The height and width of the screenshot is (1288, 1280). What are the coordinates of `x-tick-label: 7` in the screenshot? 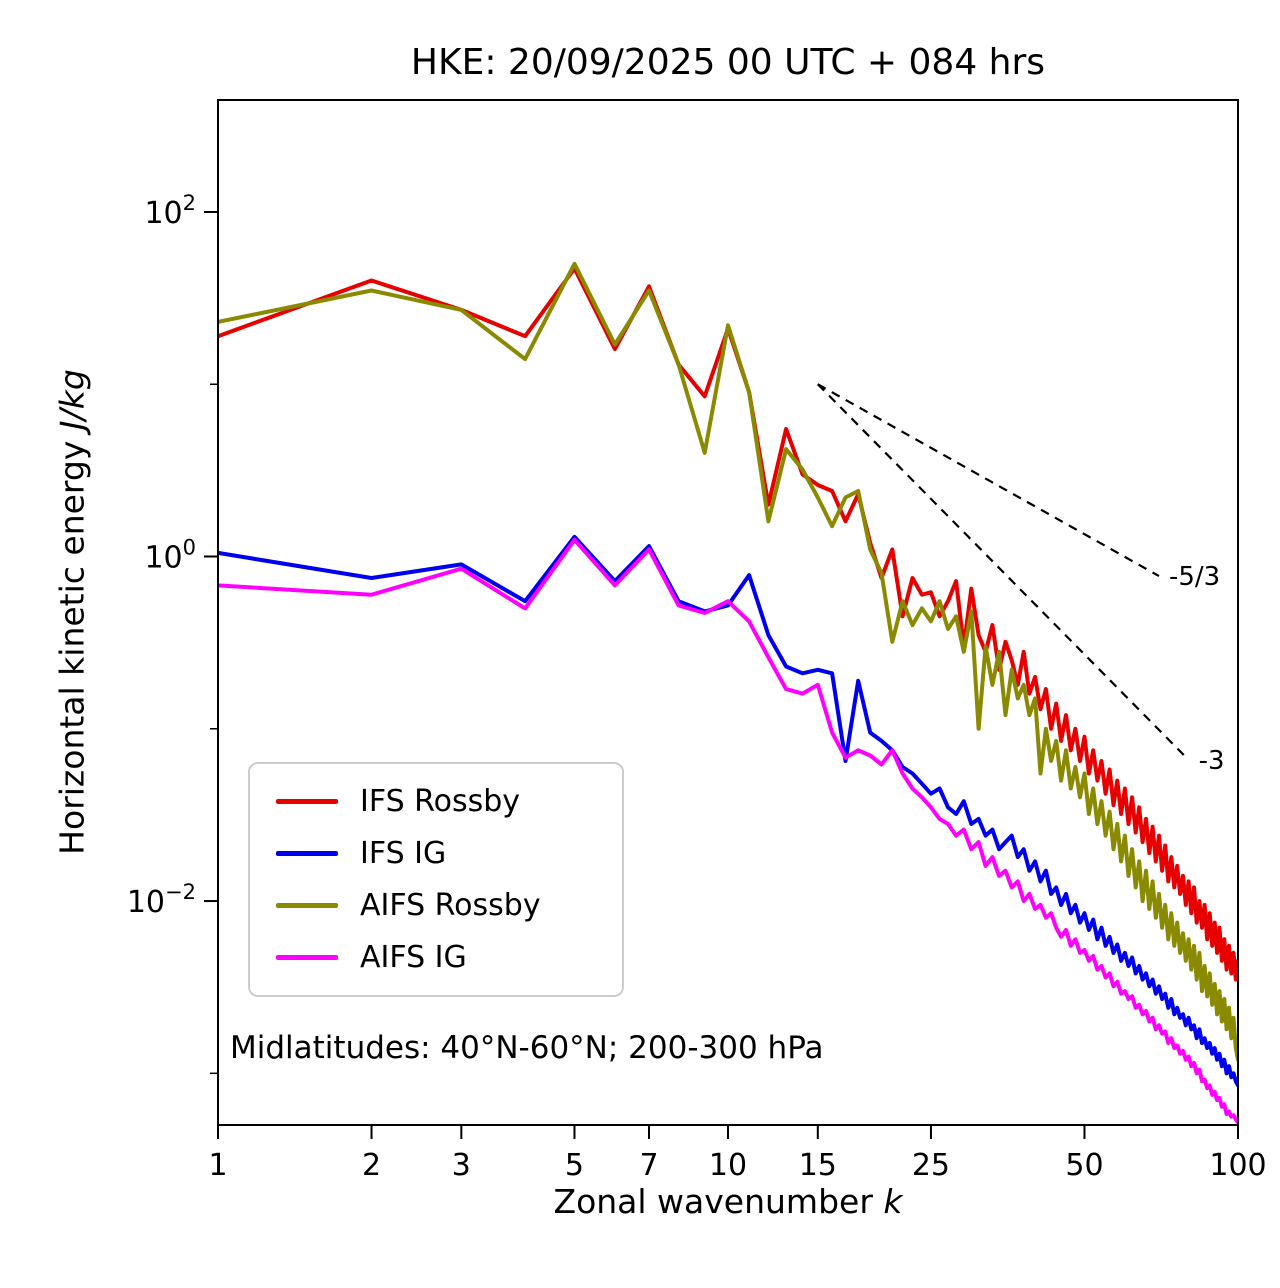 It's located at (648, 1165).